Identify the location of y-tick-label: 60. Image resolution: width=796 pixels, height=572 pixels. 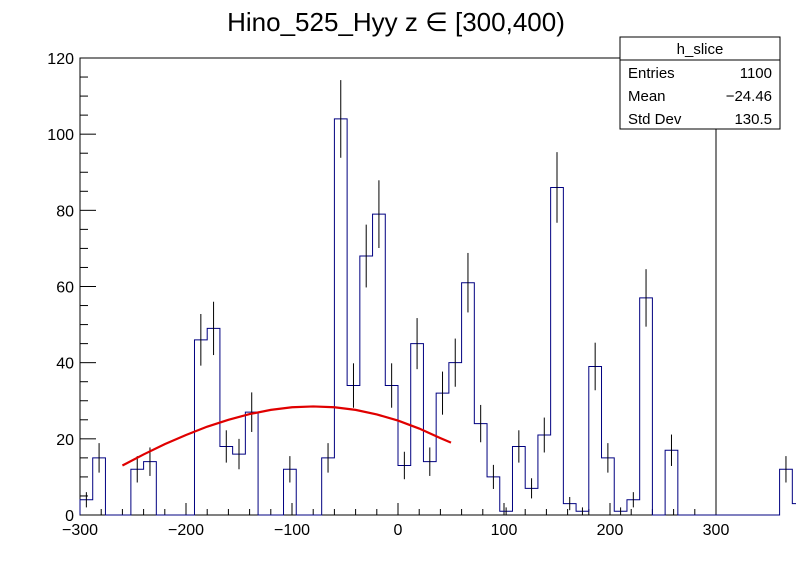
(65, 288).